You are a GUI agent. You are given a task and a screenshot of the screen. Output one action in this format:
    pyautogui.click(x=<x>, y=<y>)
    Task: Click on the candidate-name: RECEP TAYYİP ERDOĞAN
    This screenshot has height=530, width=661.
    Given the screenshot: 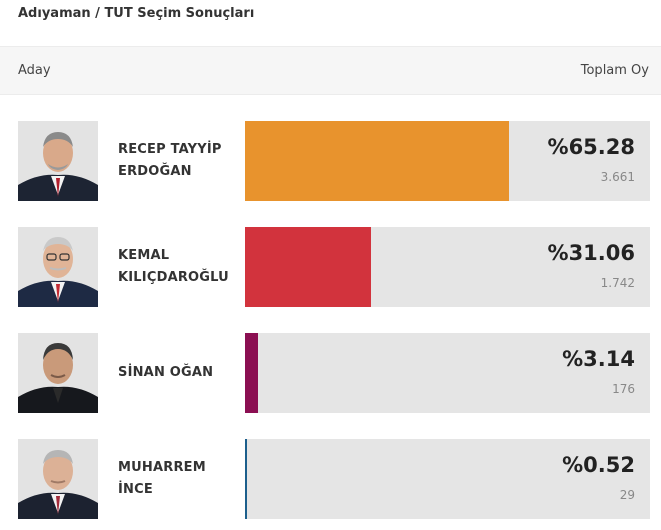 What is the action you would take?
    pyautogui.click(x=170, y=160)
    